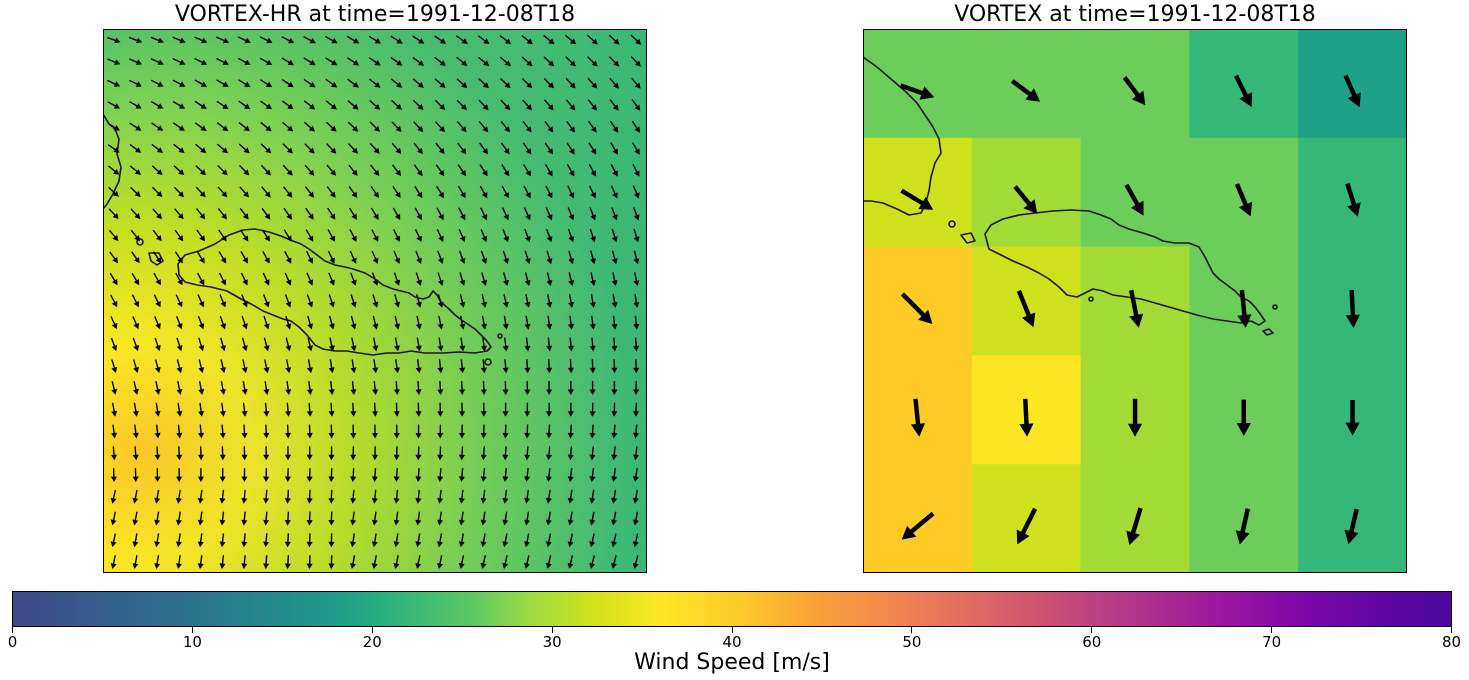 This screenshot has width=1469, height=680. What do you see at coordinates (732, 609) in the screenshot?
I see `wind-speed-colorbar` at bounding box center [732, 609].